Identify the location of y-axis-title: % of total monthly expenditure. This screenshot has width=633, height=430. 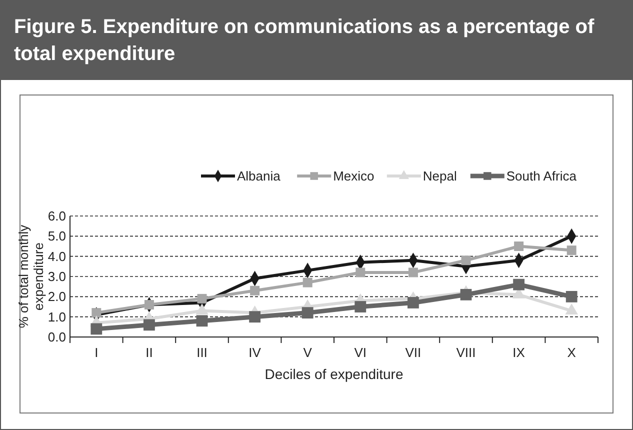
(31, 276).